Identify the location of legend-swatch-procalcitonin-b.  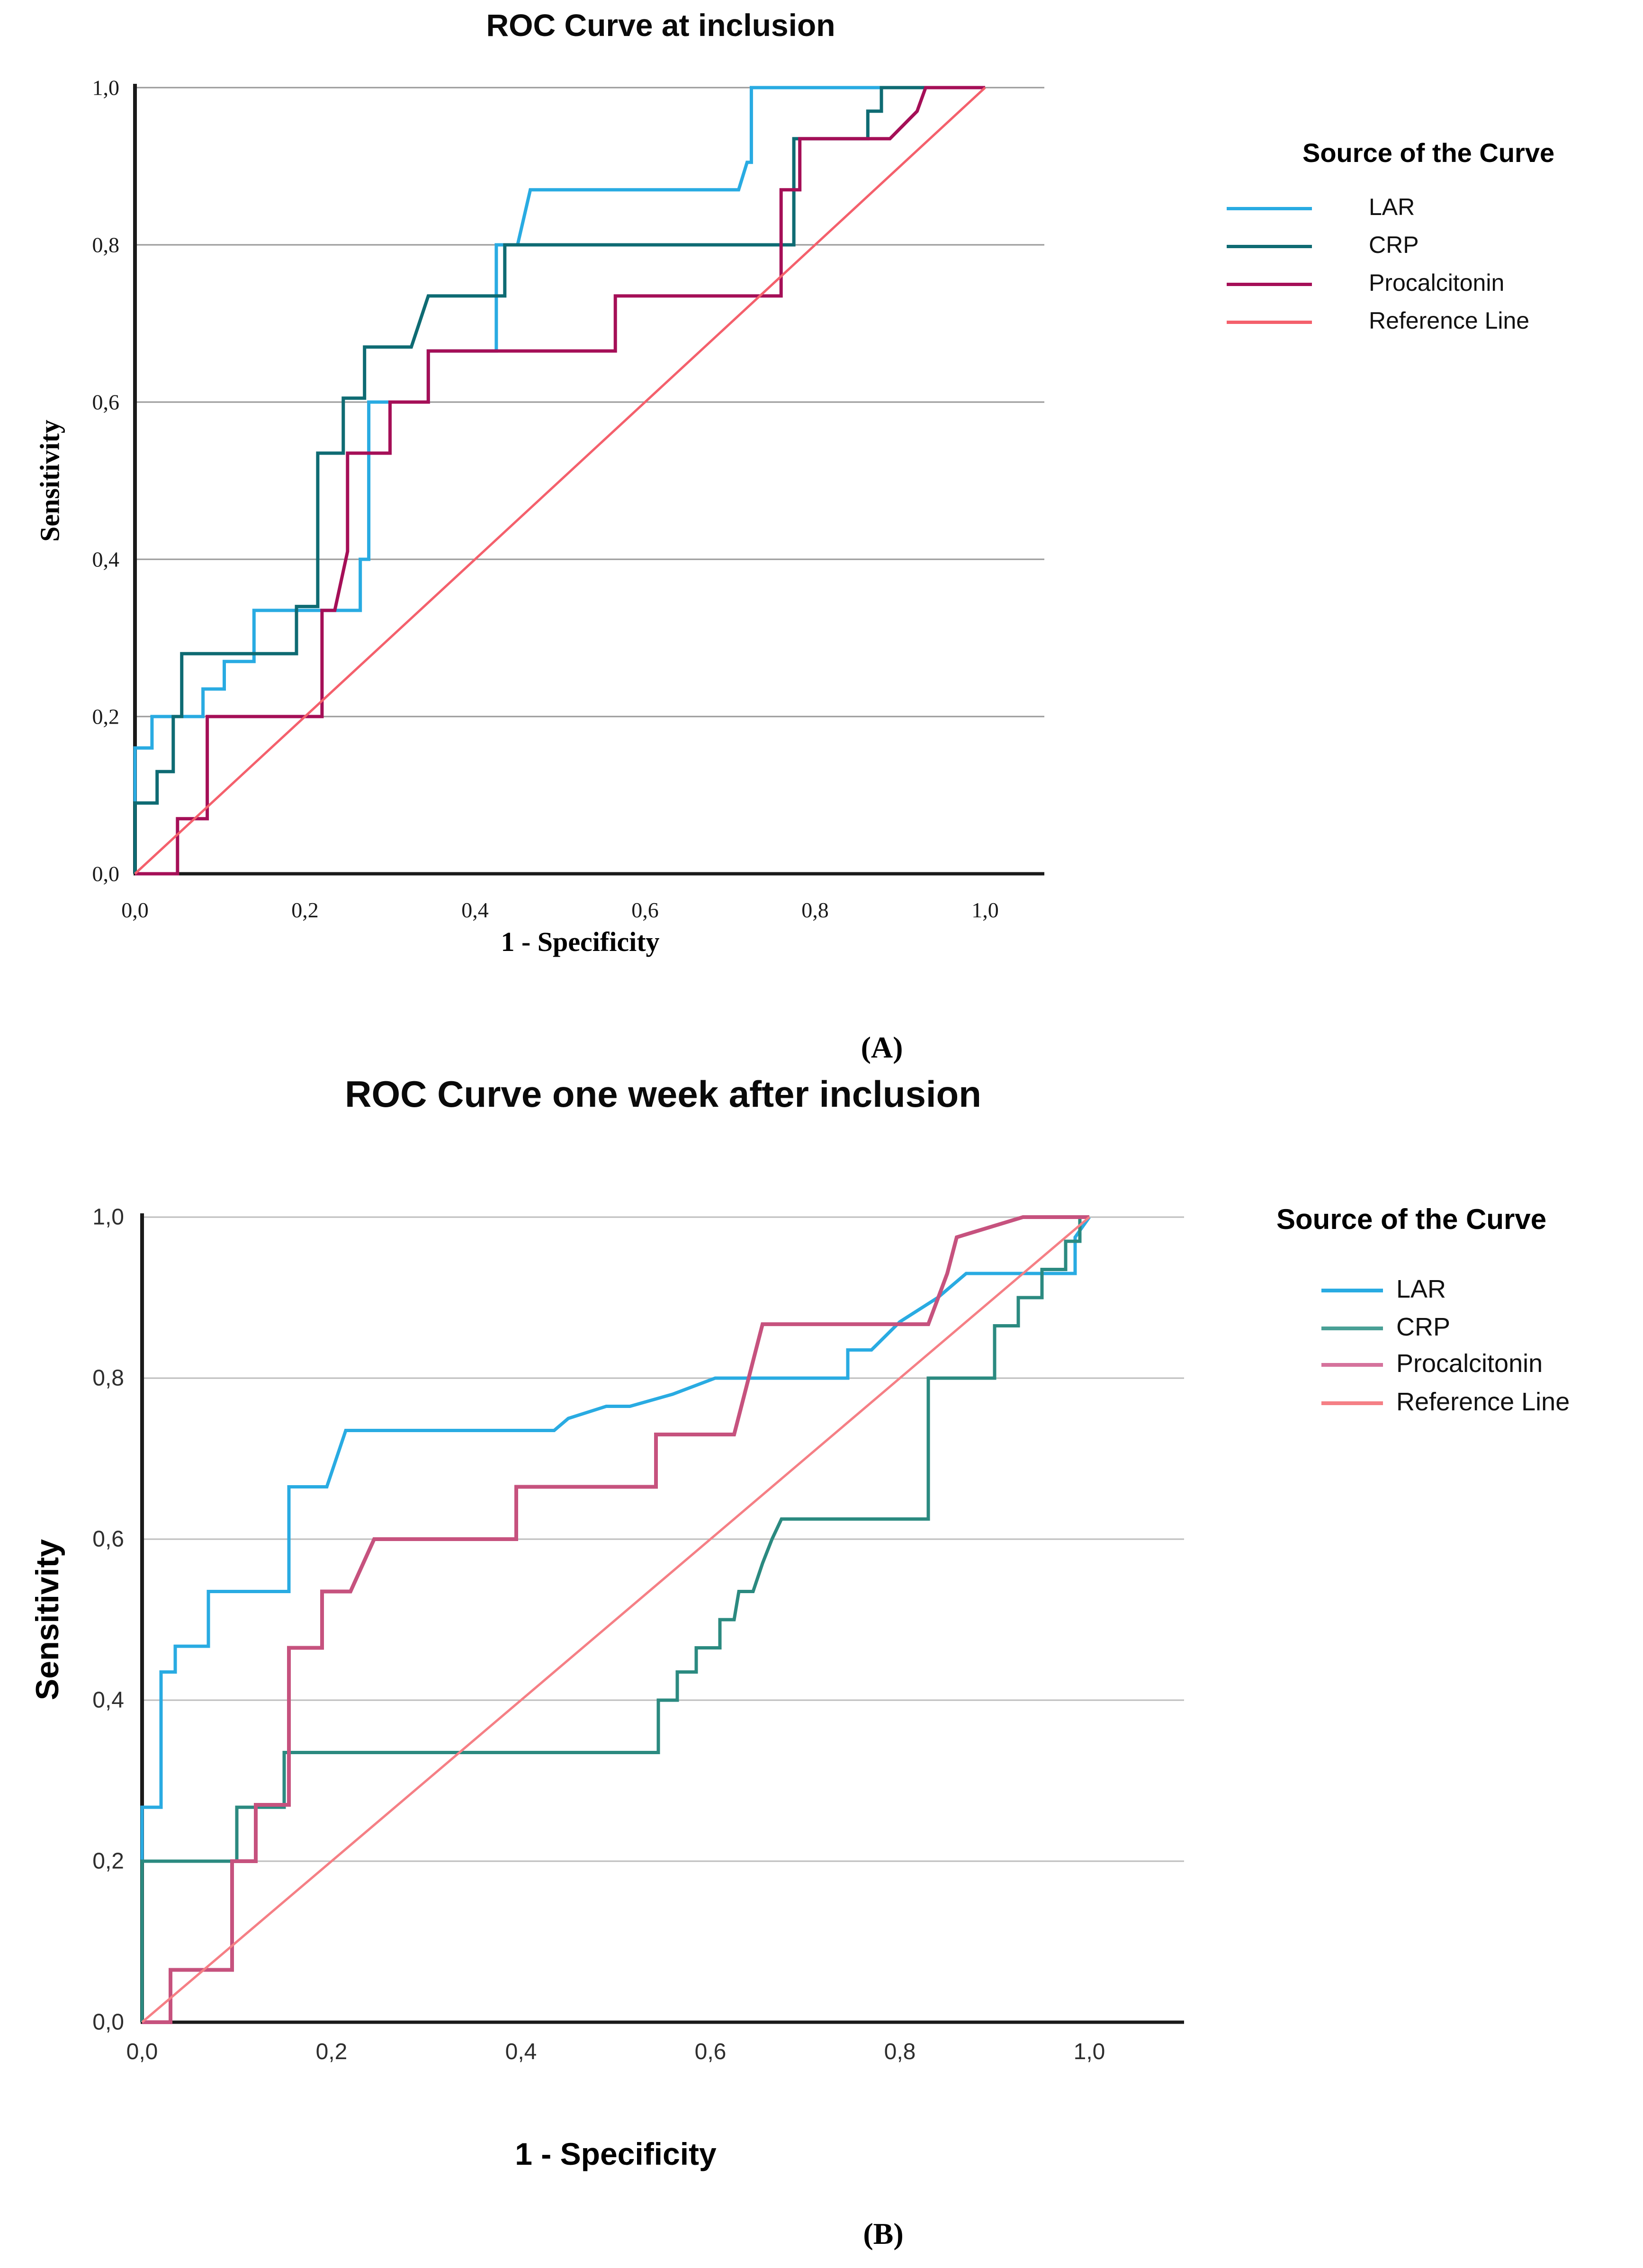
(1352, 1365).